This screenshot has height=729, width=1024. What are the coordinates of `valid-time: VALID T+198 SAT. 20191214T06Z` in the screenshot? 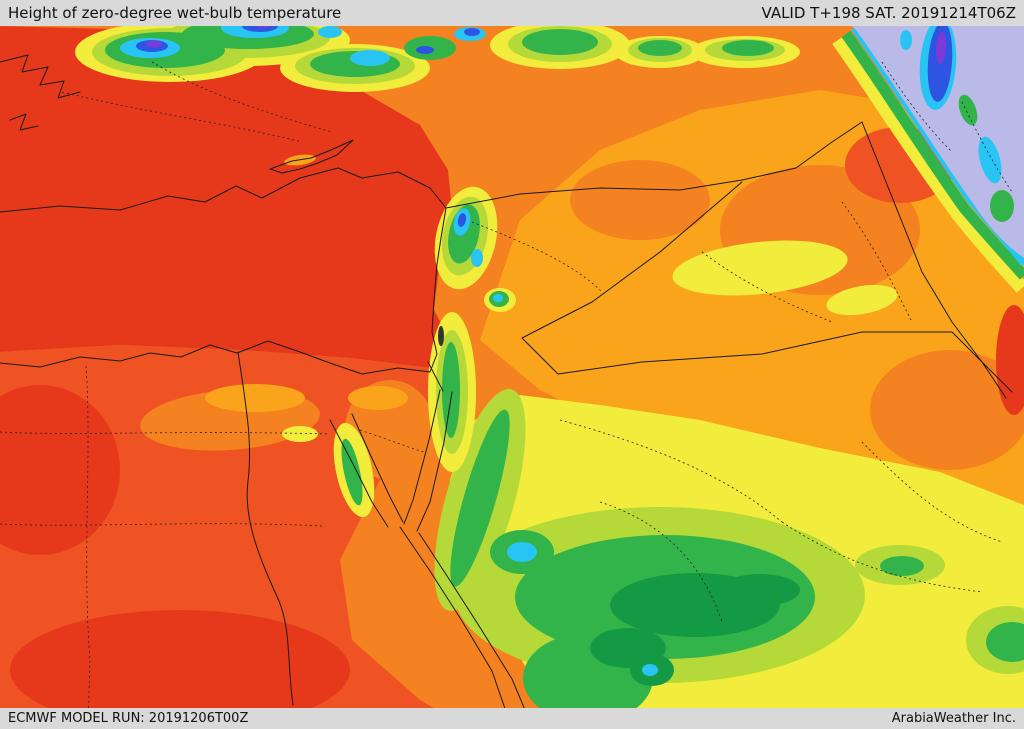 It's located at (888, 13).